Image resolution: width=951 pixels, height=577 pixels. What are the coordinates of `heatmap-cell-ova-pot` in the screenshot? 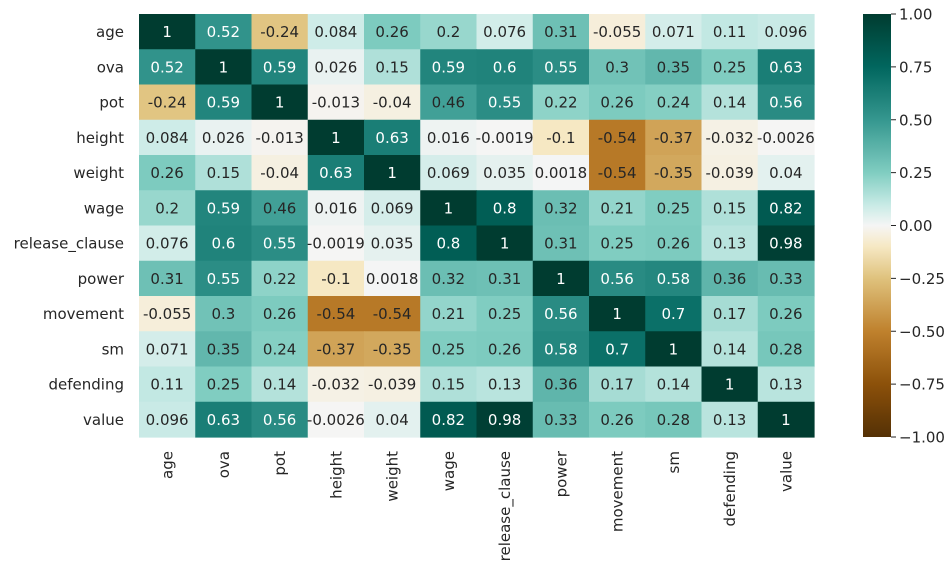 It's located at (280, 67).